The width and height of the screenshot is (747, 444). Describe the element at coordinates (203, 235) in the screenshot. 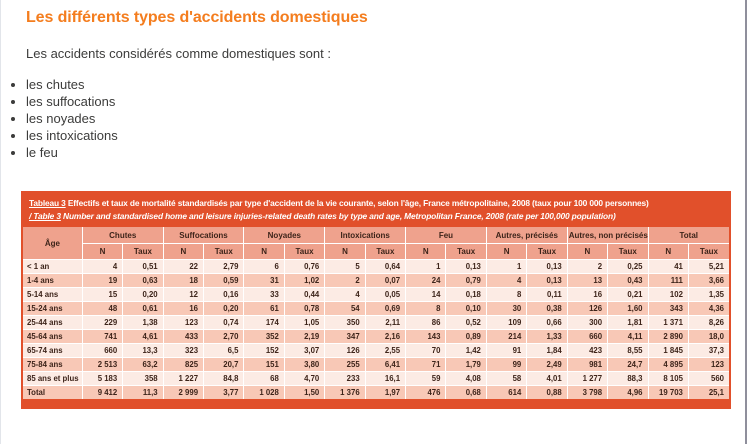

I see `column-group-header: Suffocations` at that location.